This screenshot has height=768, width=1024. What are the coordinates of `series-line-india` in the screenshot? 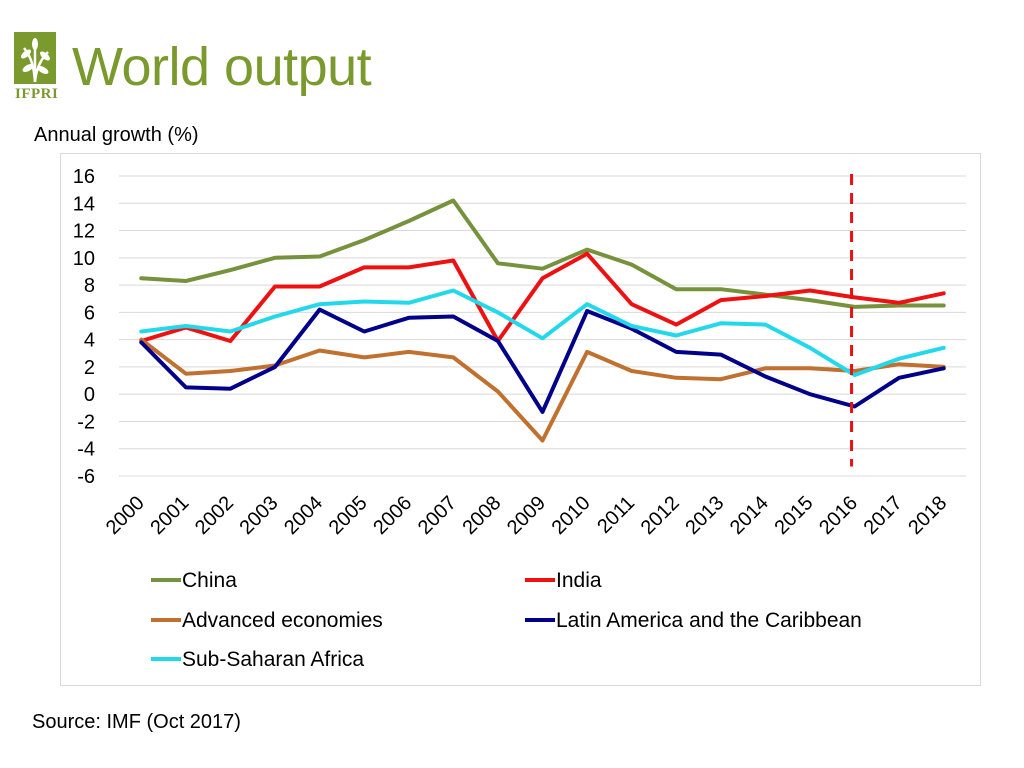 It's located at (542, 297).